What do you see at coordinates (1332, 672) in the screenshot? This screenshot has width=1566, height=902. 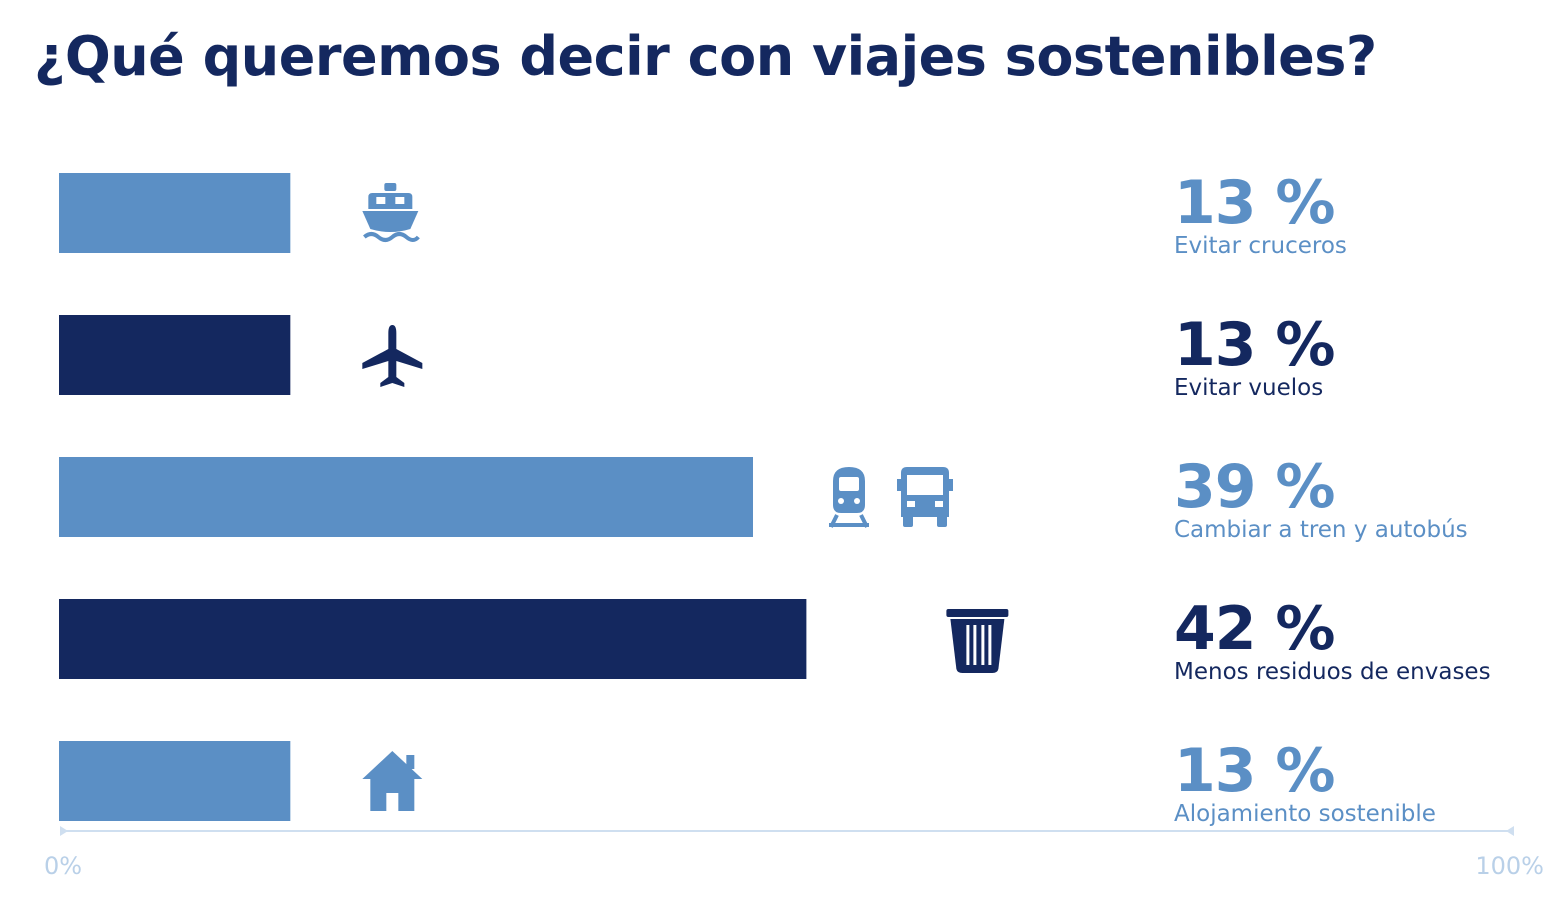 I see `category-label: Menos residuos de envases` at bounding box center [1332, 672].